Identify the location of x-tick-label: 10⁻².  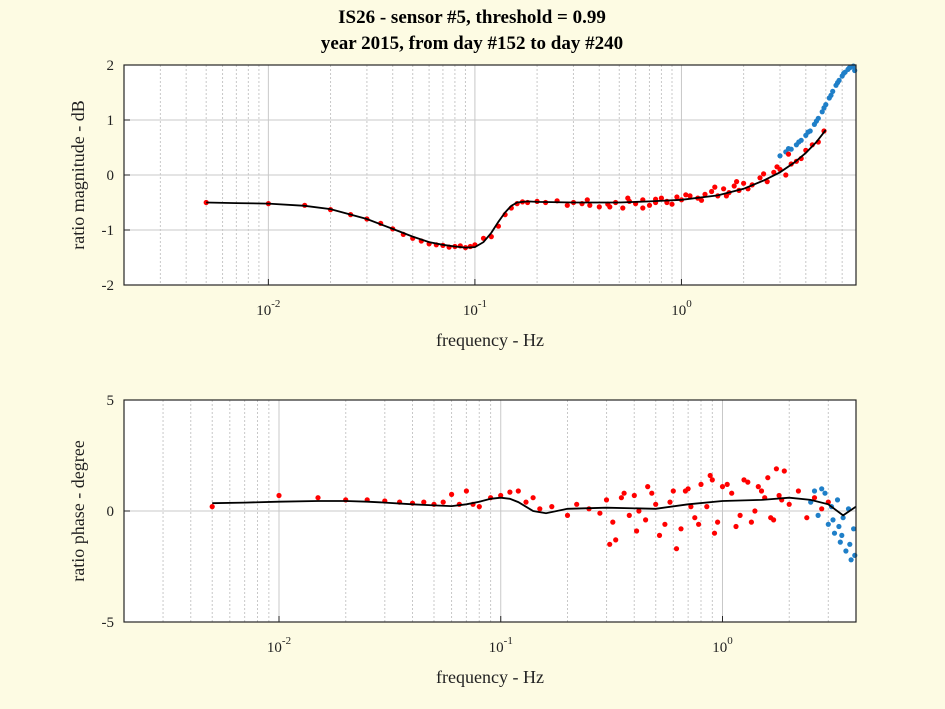
(279, 645).